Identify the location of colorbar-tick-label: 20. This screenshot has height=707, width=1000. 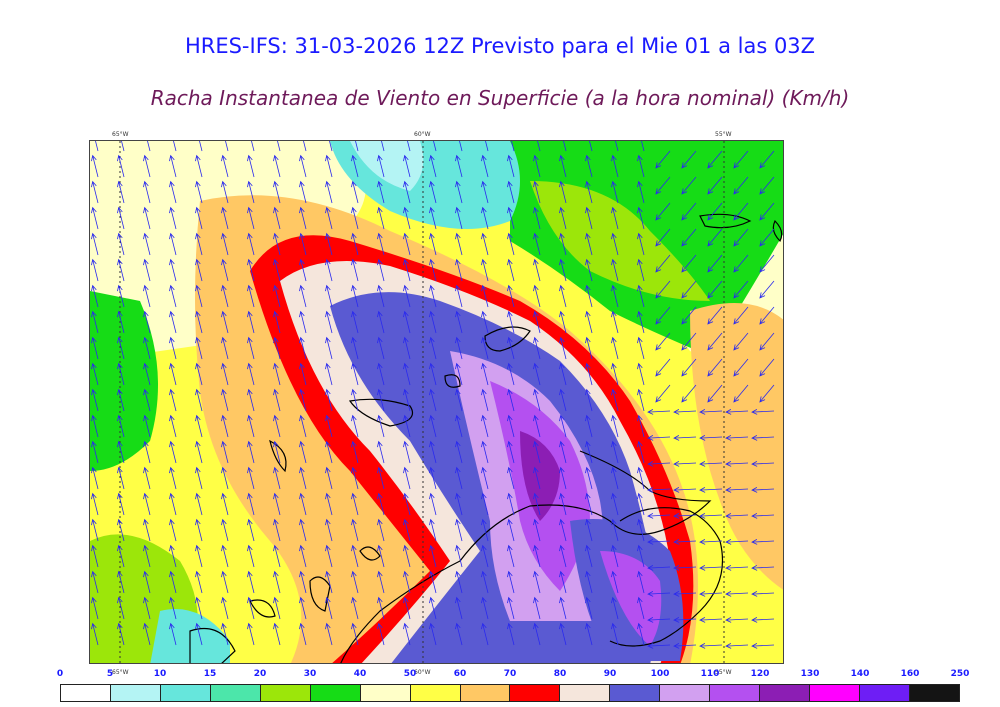
(260, 674).